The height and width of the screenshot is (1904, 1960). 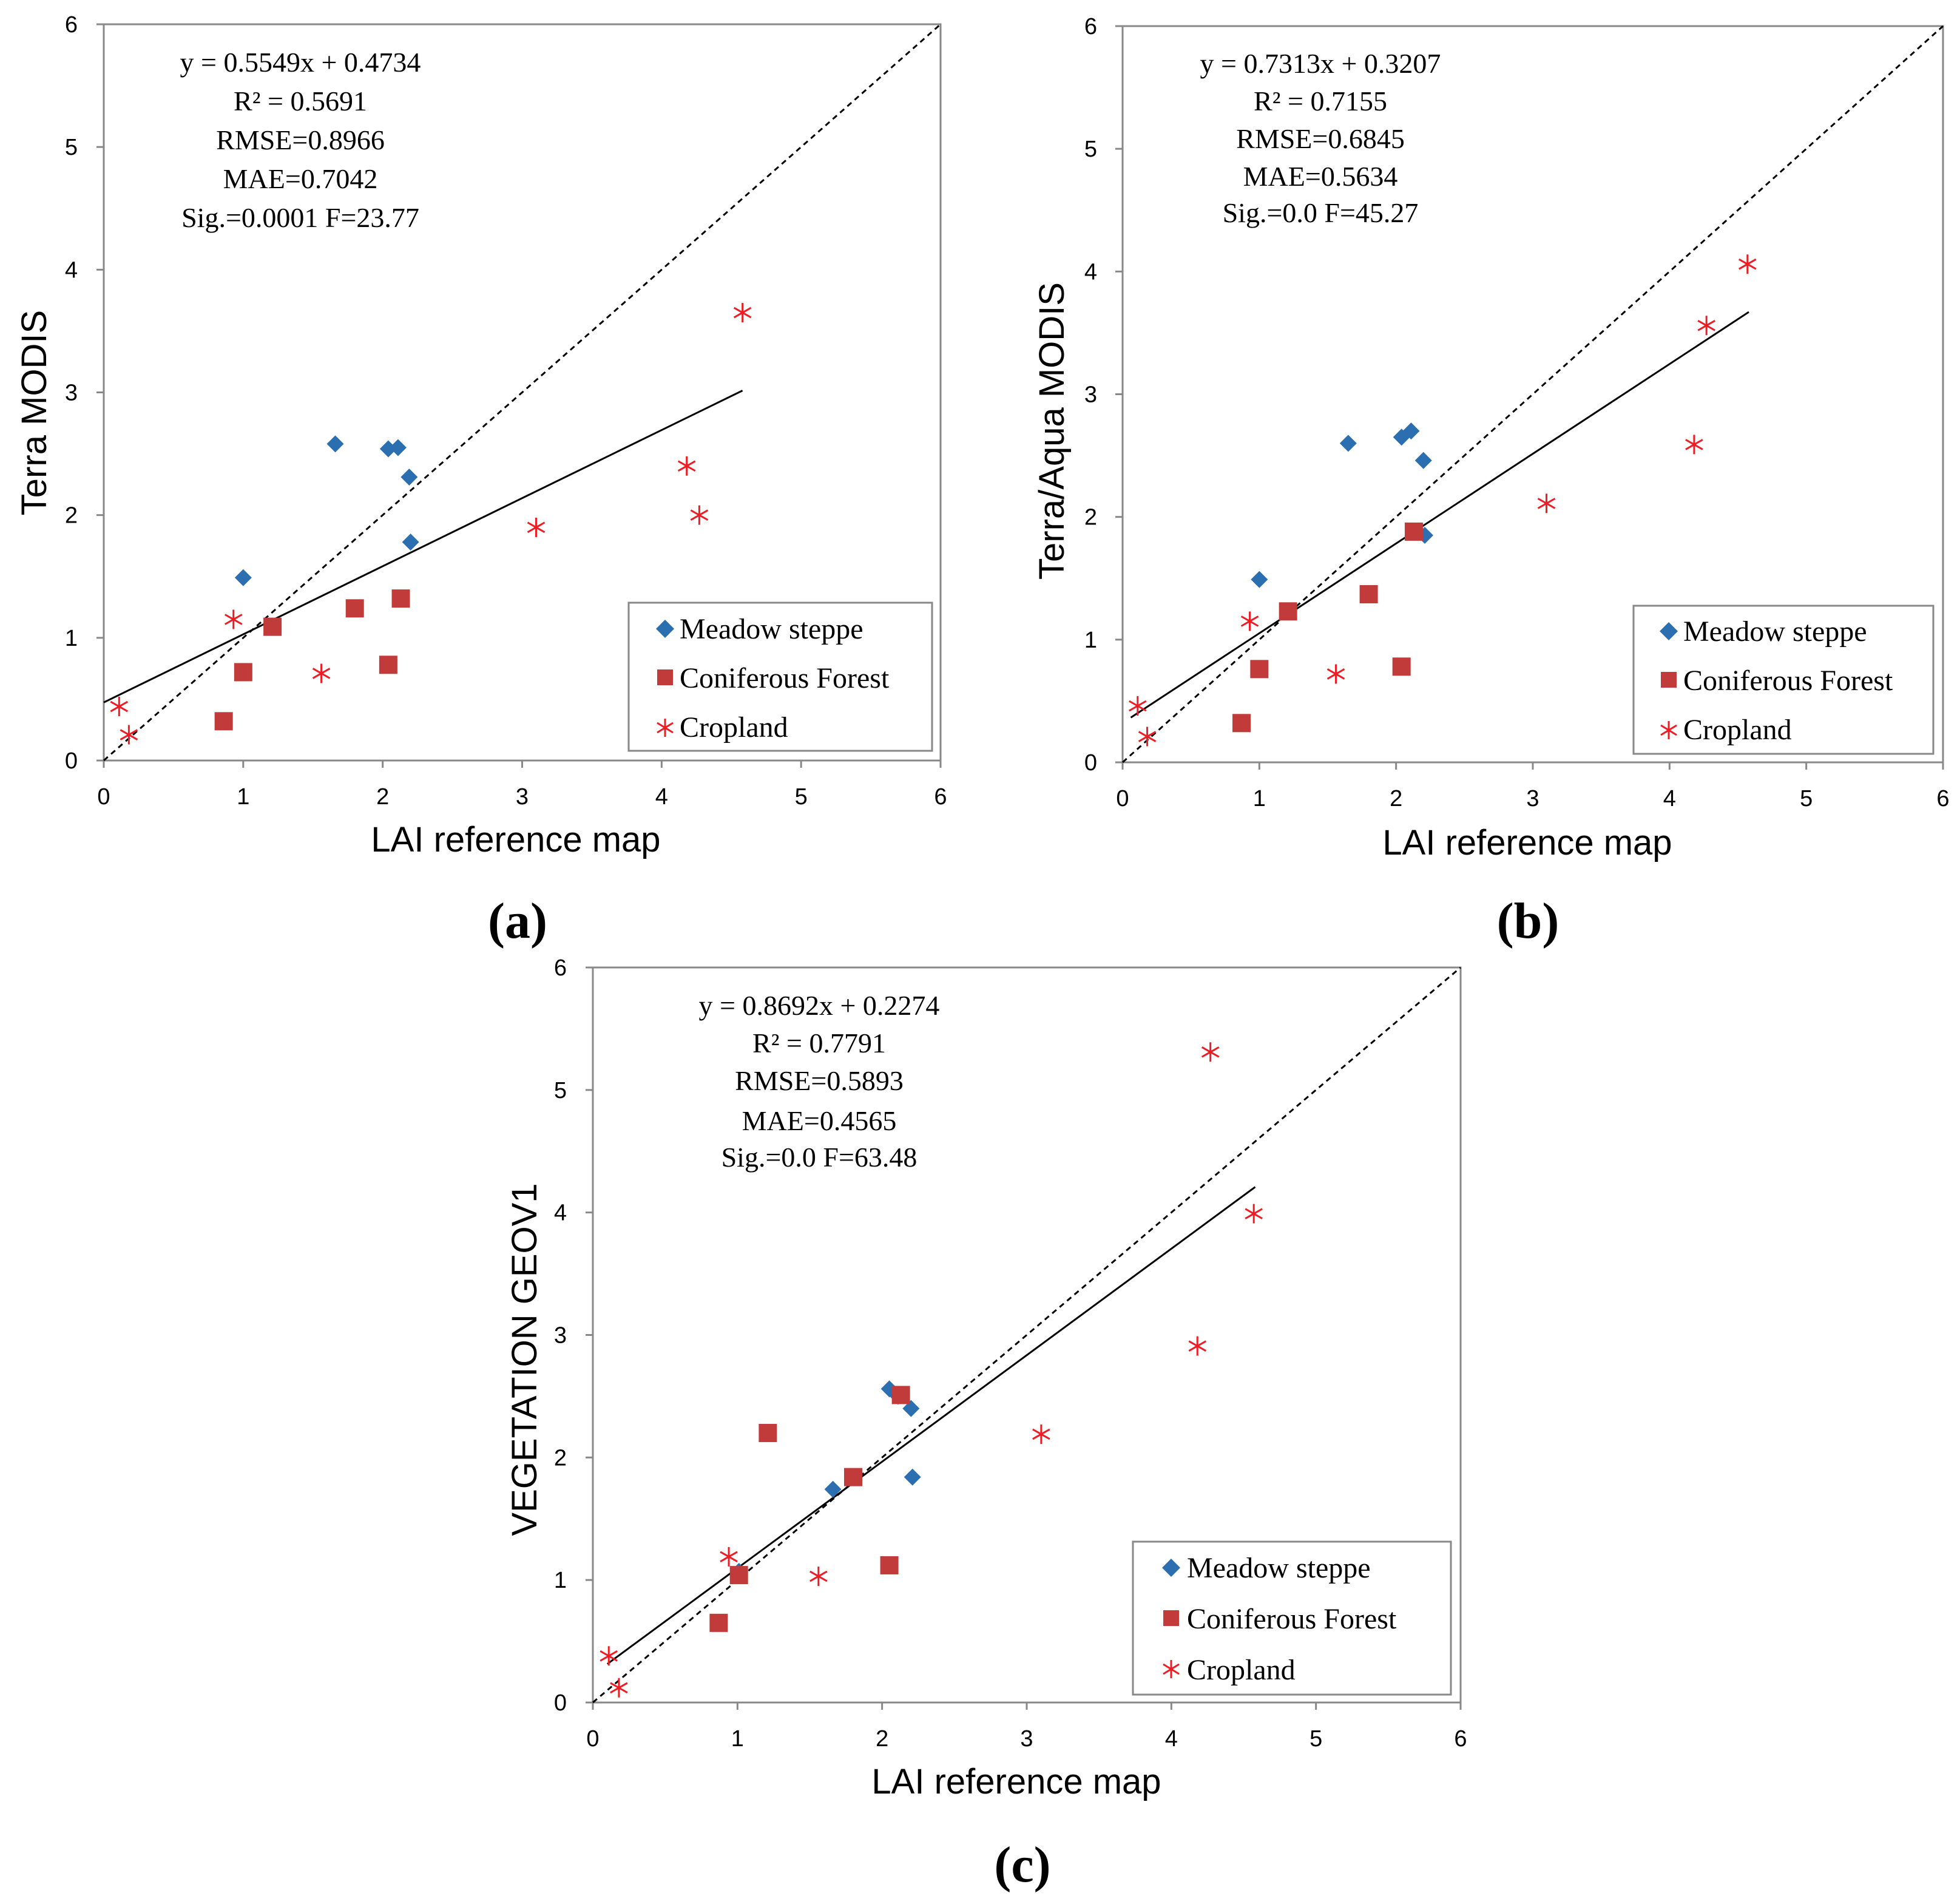 I want to click on y-axis-label: Terra/Aqua MODIS, so click(x=1052, y=431).